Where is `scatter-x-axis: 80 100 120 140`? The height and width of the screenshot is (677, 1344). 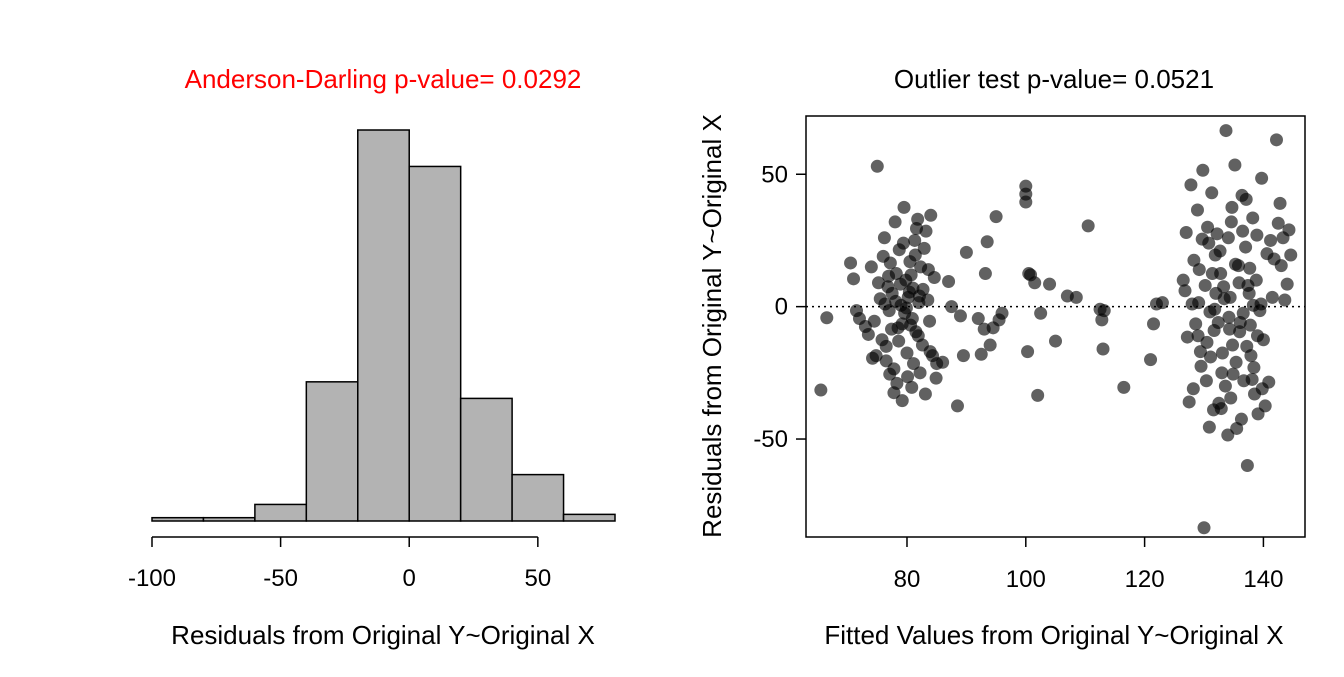 scatter-x-axis: 80 100 120 140 is located at coordinates (1088, 565).